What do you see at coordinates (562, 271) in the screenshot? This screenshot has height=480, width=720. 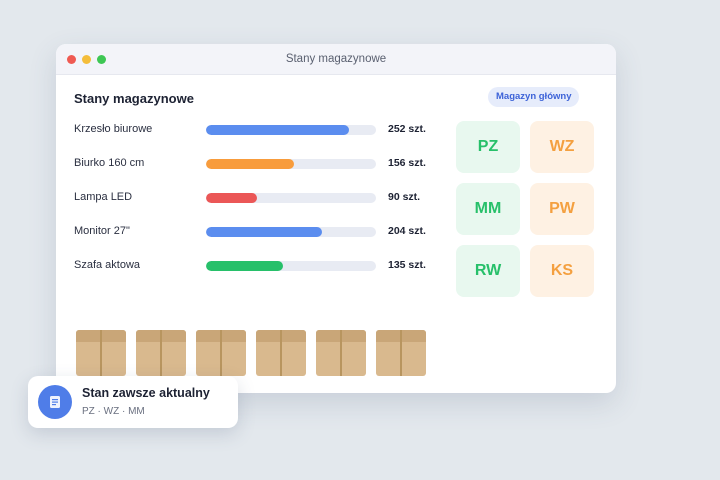 I see `doc-type-ks: KS` at bounding box center [562, 271].